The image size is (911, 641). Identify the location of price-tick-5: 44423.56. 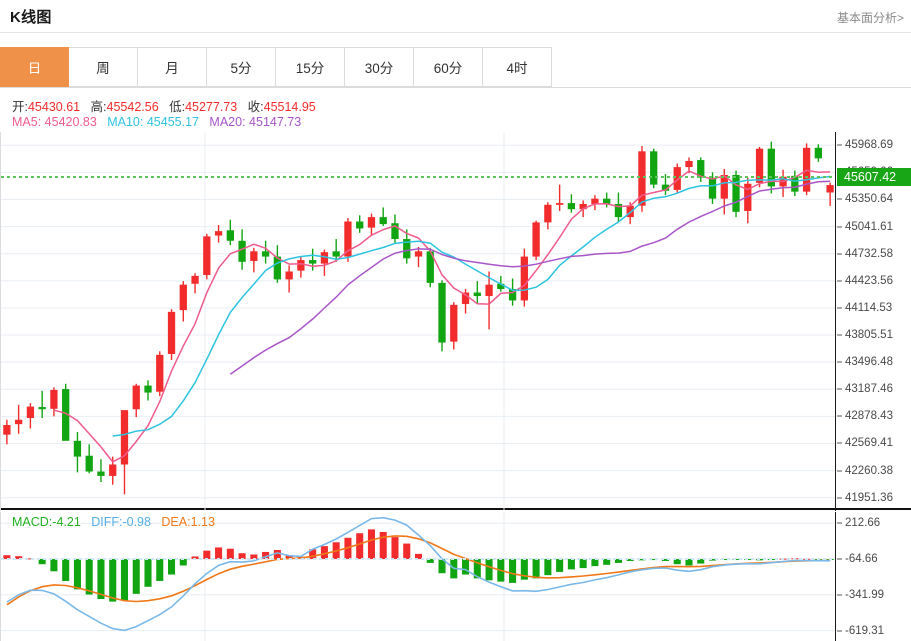
(865, 281).